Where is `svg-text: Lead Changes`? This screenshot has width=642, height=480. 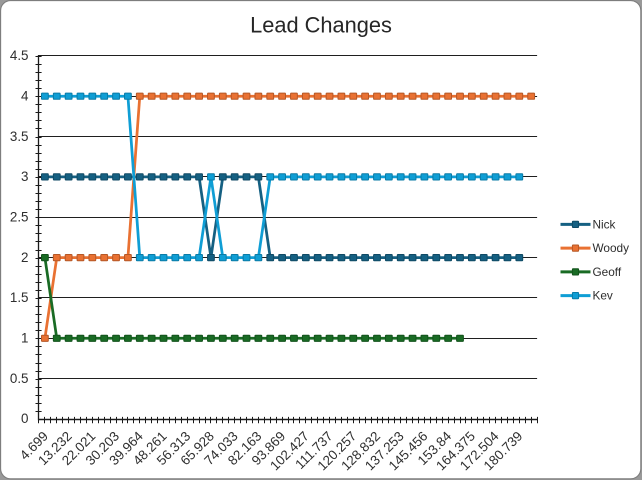 svg-text: Lead Changes is located at coordinates (321, 25).